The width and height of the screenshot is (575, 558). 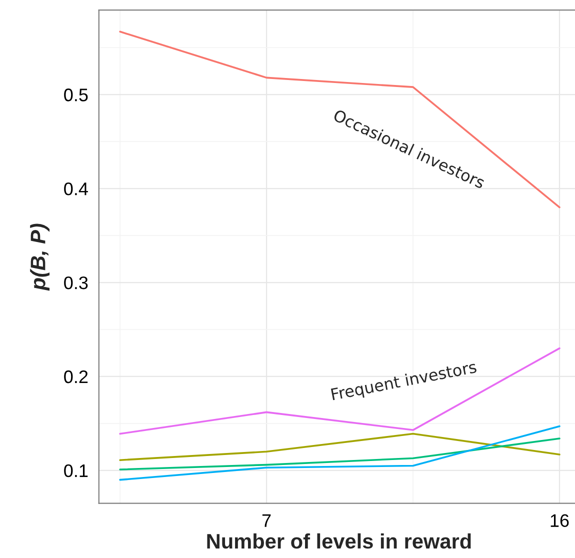 I want to click on x-axis-title: Number of levels in reward, so click(x=339, y=541).